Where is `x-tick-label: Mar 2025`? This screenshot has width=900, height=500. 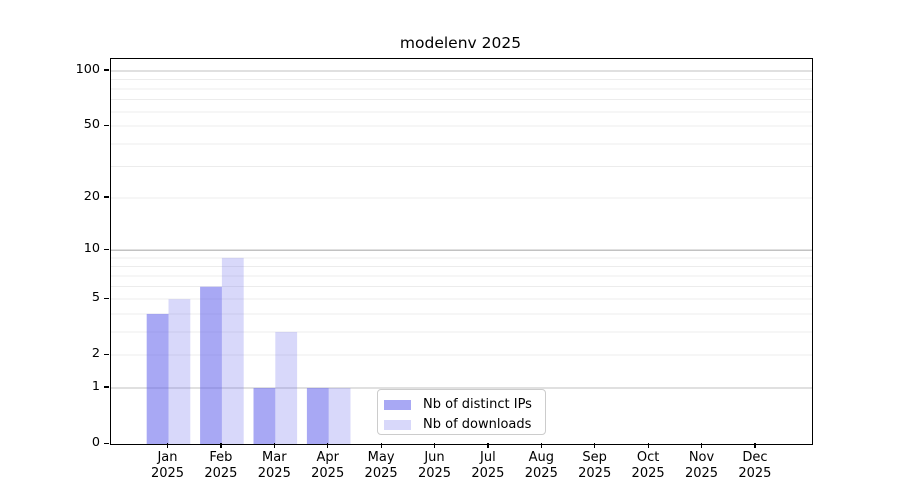
x-tick-label: Mar 2025 is located at coordinates (274, 465).